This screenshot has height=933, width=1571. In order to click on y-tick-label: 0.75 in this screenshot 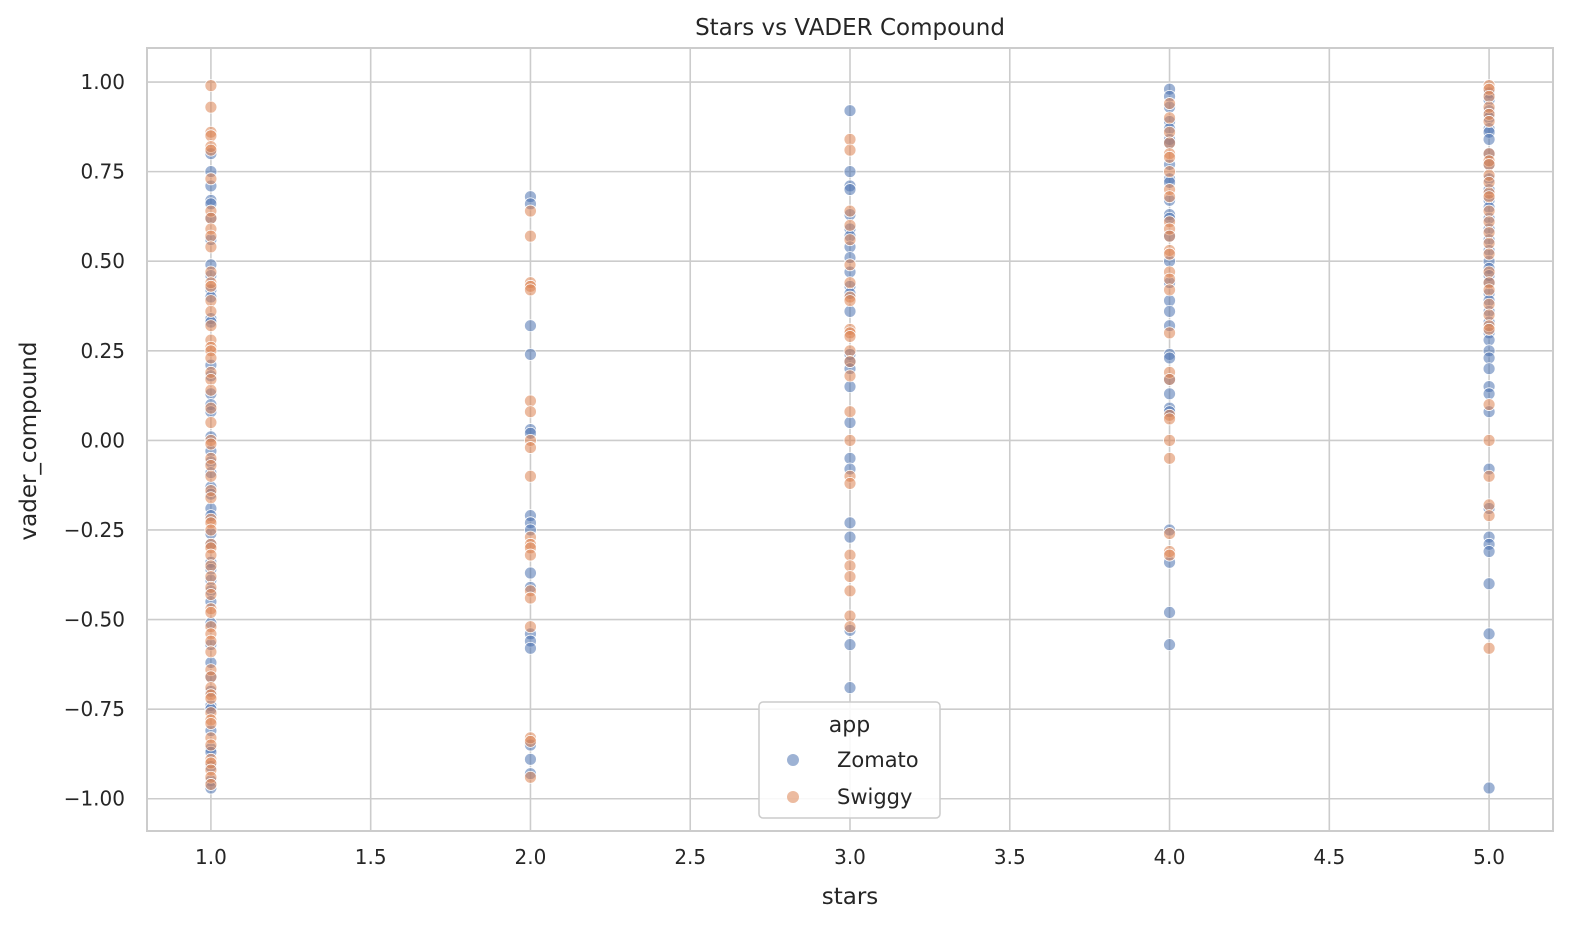, I will do `click(102, 172)`.